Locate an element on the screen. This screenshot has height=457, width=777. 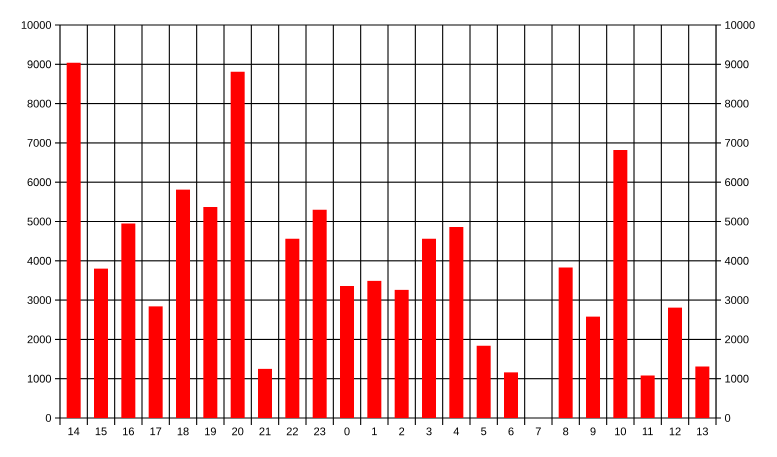
y-tick-label: 8000 is located at coordinates (737, 104).